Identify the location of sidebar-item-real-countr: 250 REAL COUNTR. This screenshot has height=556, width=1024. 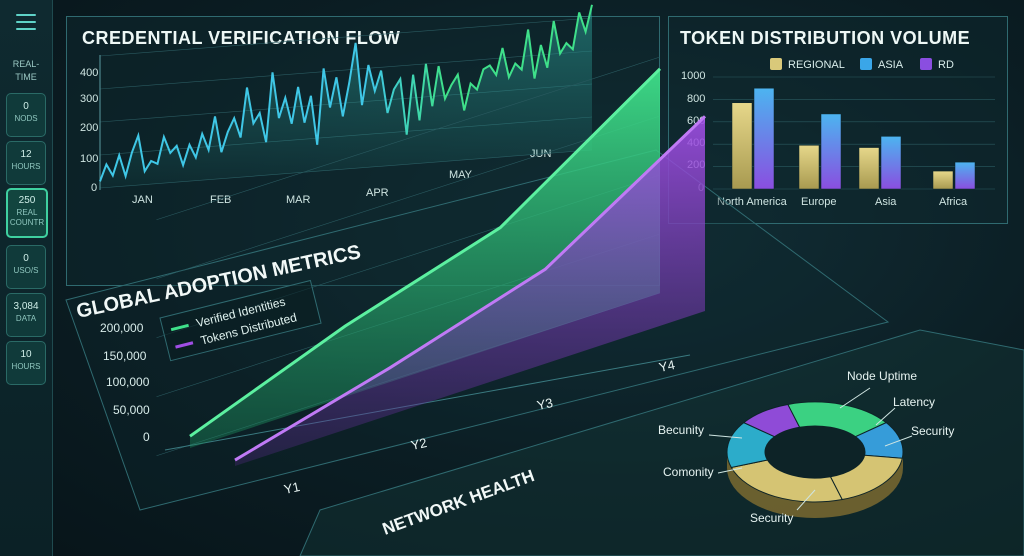
(27, 213).